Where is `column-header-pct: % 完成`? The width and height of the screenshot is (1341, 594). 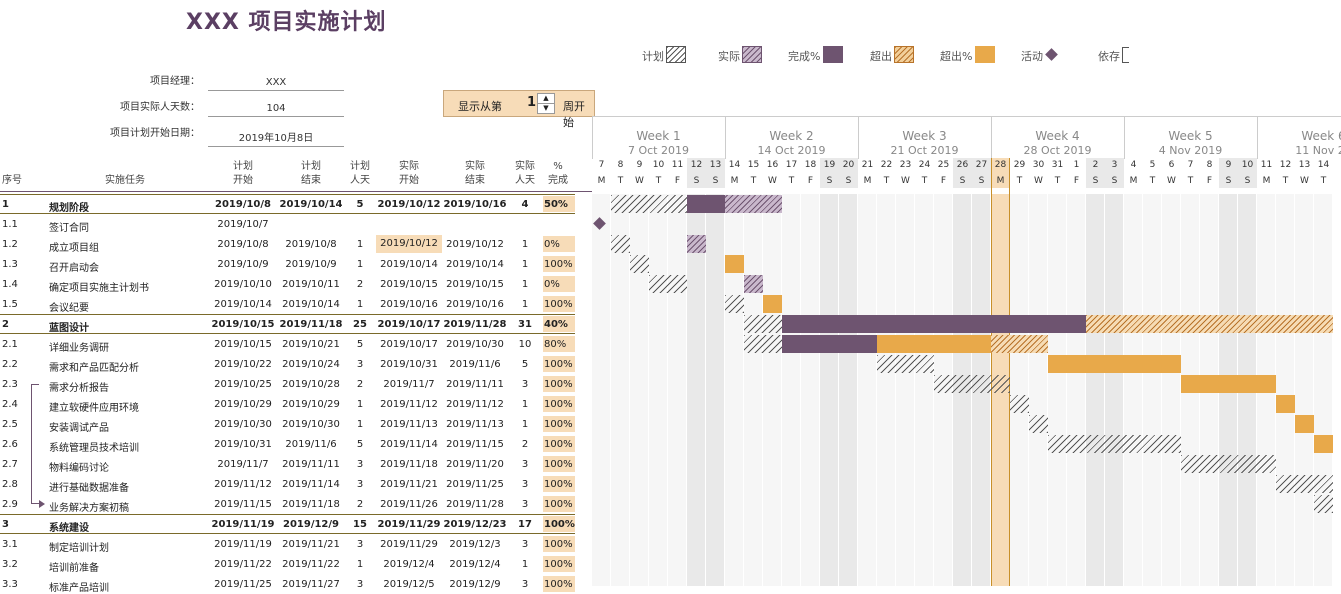 column-header-pct: % 完成 is located at coordinates (558, 173).